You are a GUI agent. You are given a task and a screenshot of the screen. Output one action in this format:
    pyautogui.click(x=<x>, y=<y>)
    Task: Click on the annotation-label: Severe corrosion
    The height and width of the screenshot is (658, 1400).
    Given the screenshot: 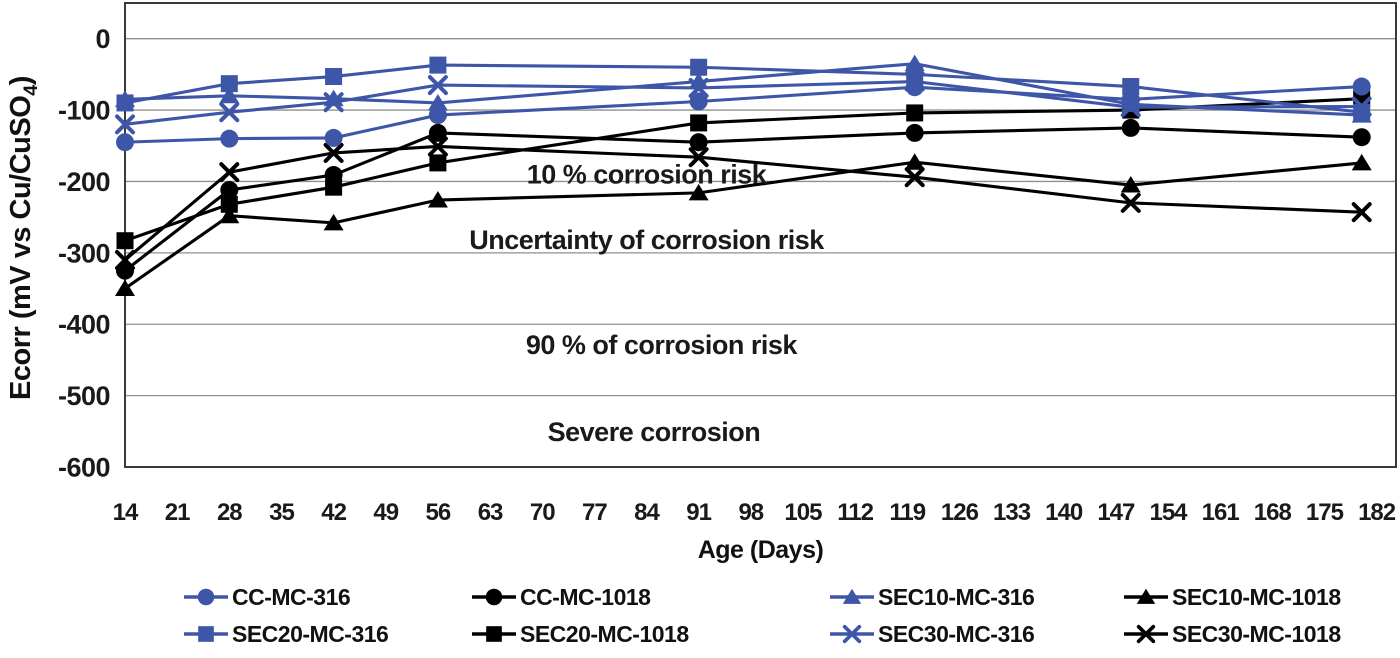 What is the action you would take?
    pyautogui.click(x=654, y=432)
    